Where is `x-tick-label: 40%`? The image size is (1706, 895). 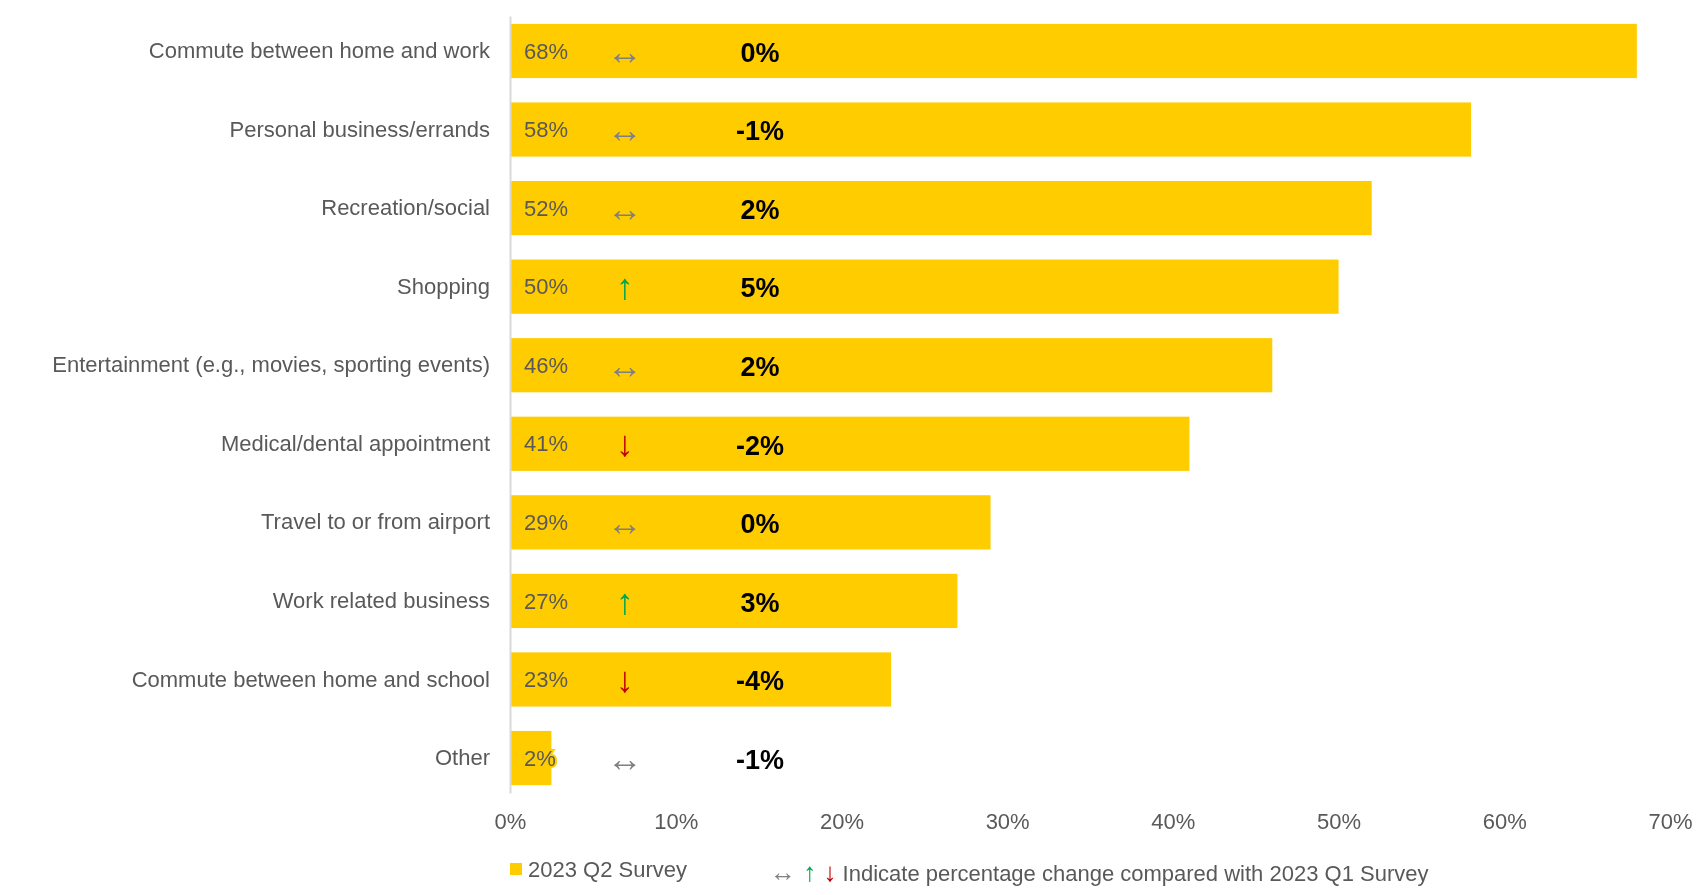 x-tick-label: 40% is located at coordinates (1173, 821).